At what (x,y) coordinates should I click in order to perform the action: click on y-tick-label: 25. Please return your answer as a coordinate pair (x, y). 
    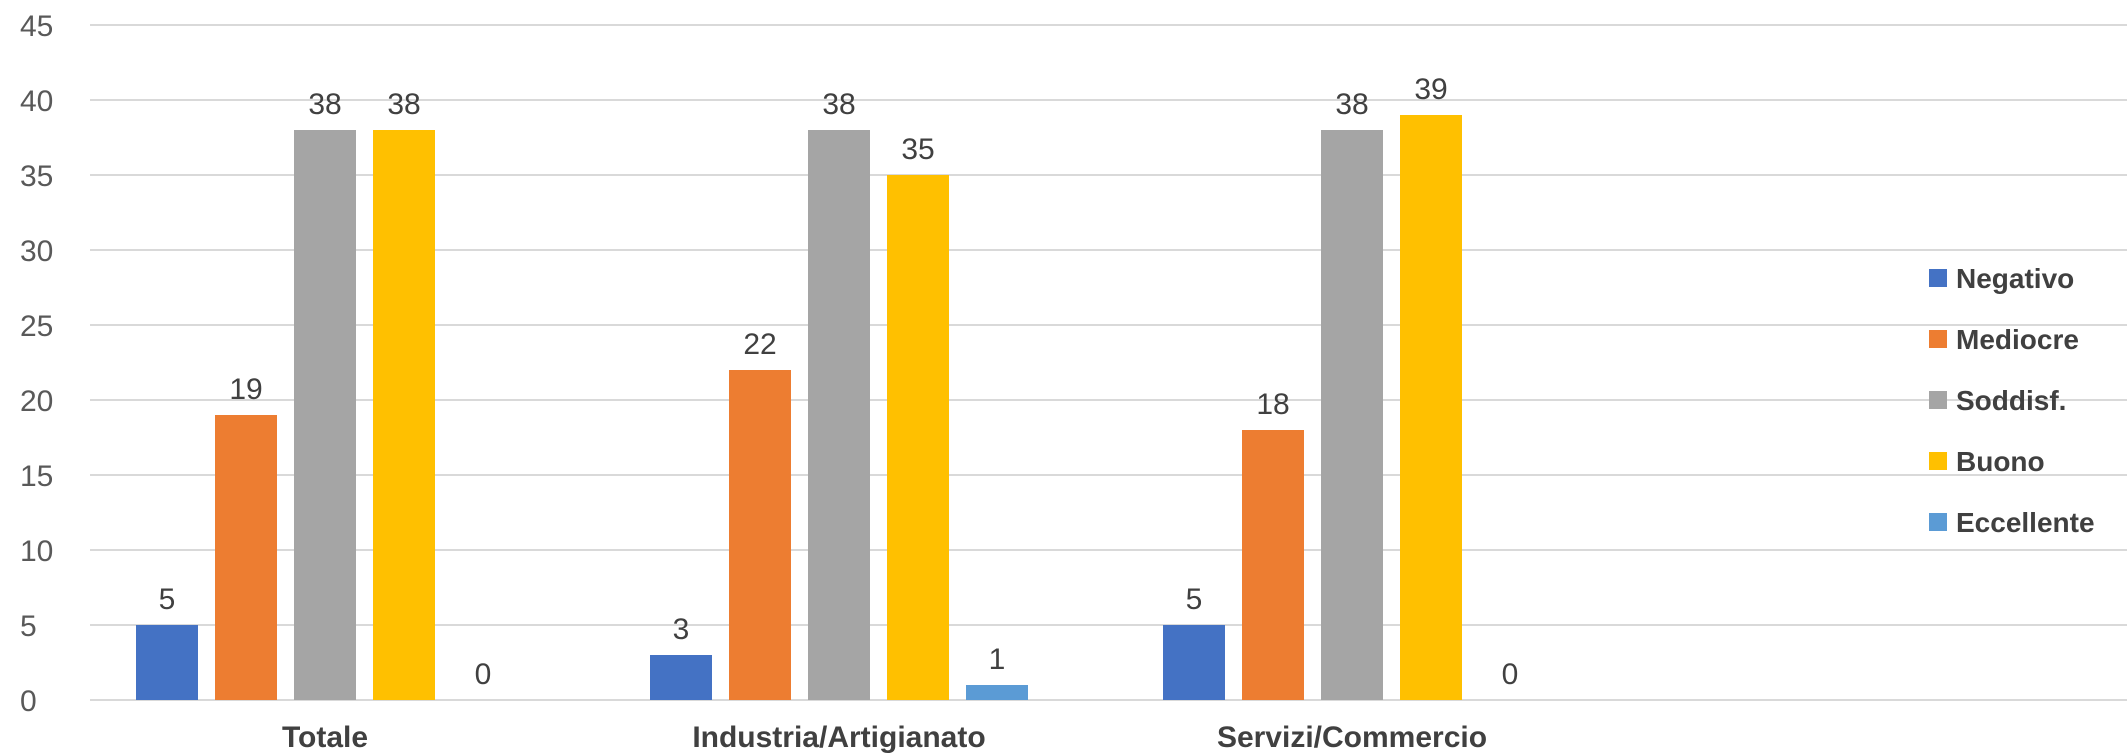
    Looking at the image, I should click on (36, 326).